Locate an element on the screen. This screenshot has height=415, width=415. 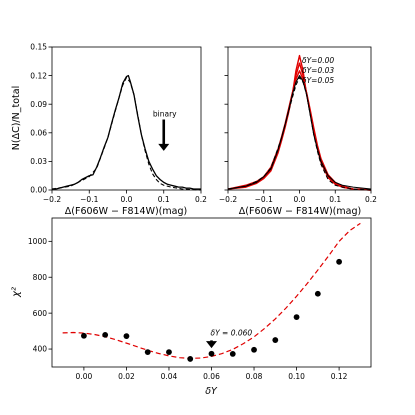
panel-bottom-xlabel: δY is located at coordinates (211, 391).